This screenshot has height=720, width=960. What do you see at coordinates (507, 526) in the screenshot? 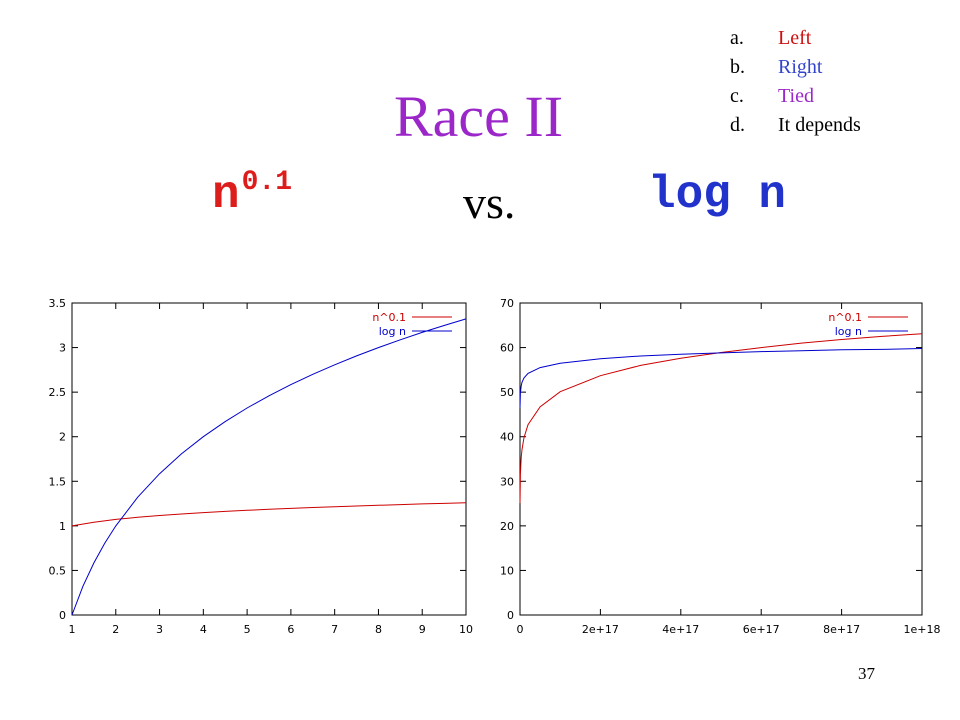
I see `y-tick-label: 20` at bounding box center [507, 526].